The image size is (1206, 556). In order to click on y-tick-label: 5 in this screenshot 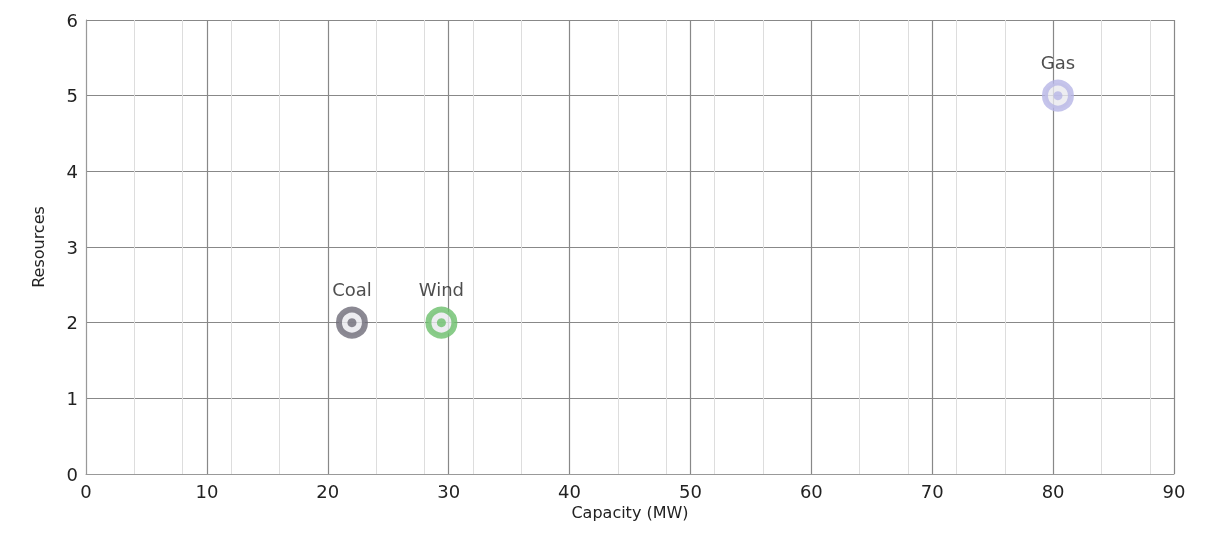, I will do `click(72, 96)`.